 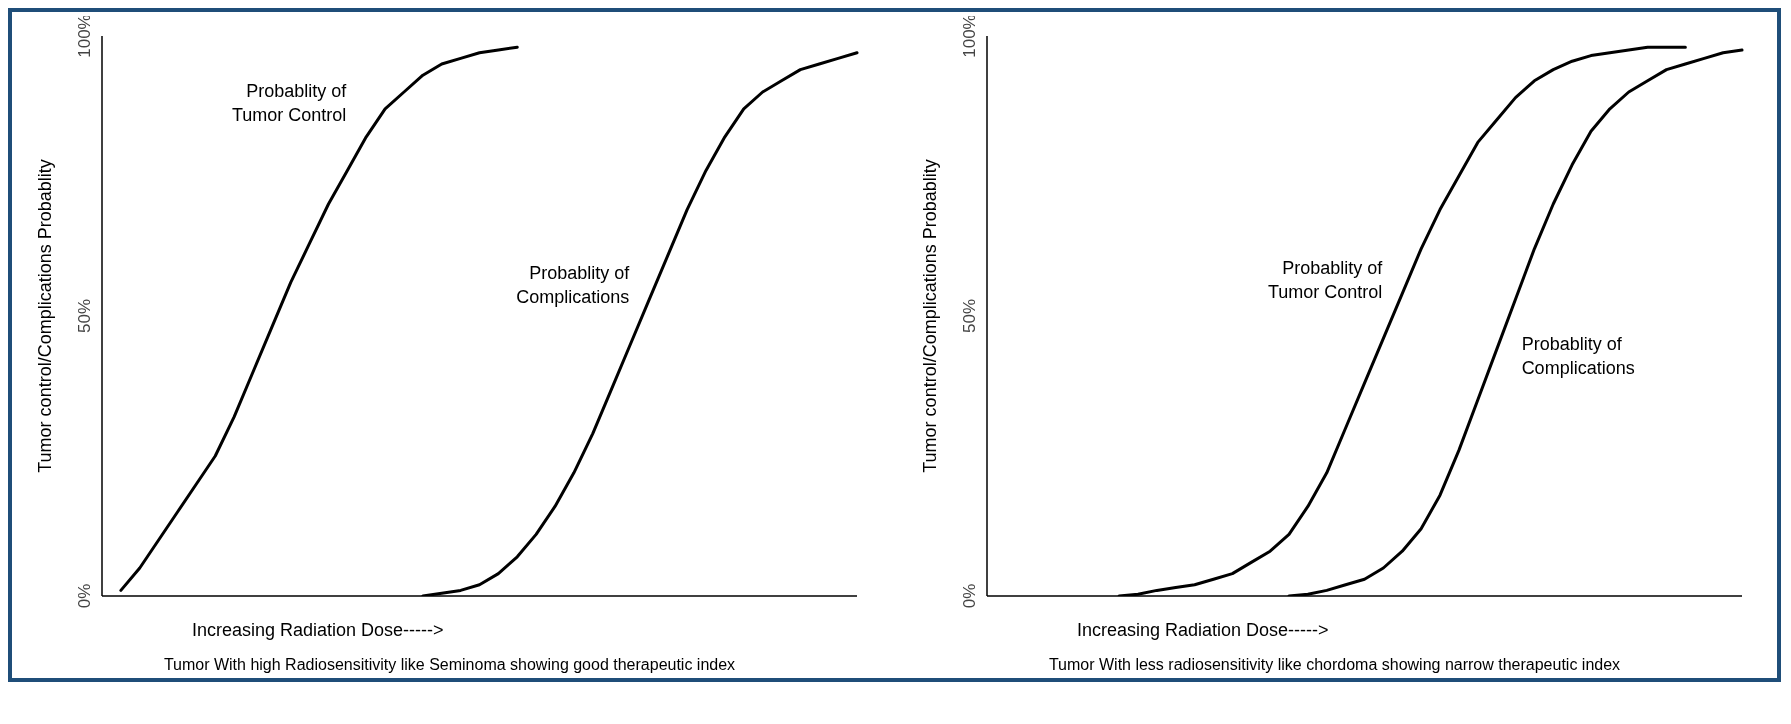 What do you see at coordinates (449, 665) in the screenshot?
I see `text: Tumor With high Radiosensitivity like Seminoma showing good therapeutic index` at bounding box center [449, 665].